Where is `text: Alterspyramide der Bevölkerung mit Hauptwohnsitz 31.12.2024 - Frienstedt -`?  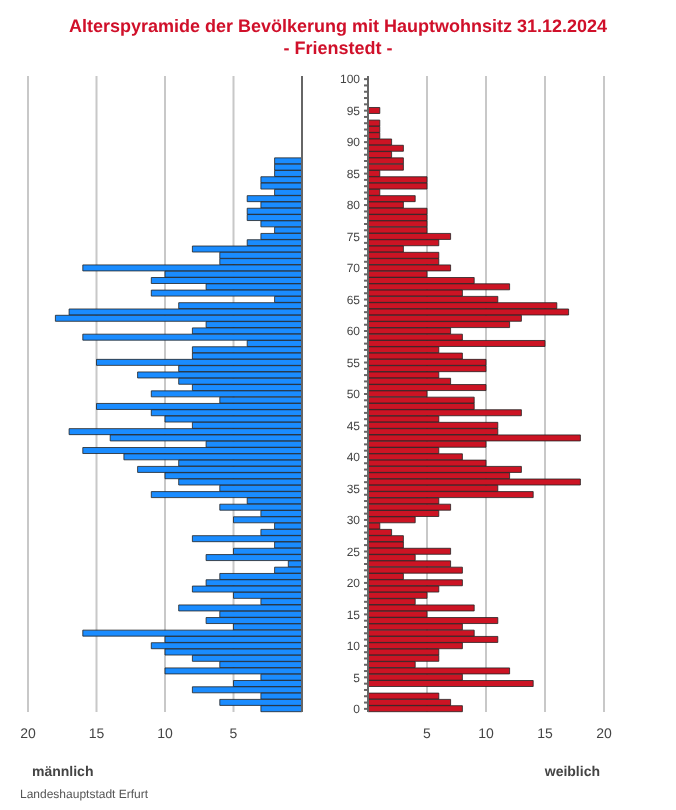 text: Alterspyramide der Bevölkerung mit Hauptwohnsitz 31.12.2024 - Frienstedt - is located at coordinates (338, 38).